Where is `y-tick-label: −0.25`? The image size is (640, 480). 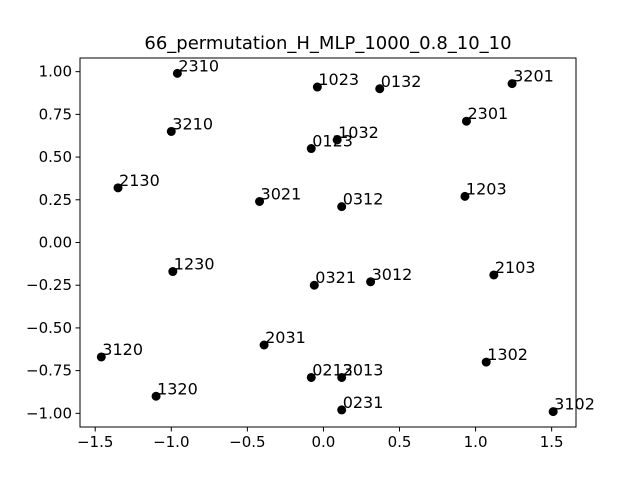 y-tick-label: −0.25 is located at coordinates (49, 285).